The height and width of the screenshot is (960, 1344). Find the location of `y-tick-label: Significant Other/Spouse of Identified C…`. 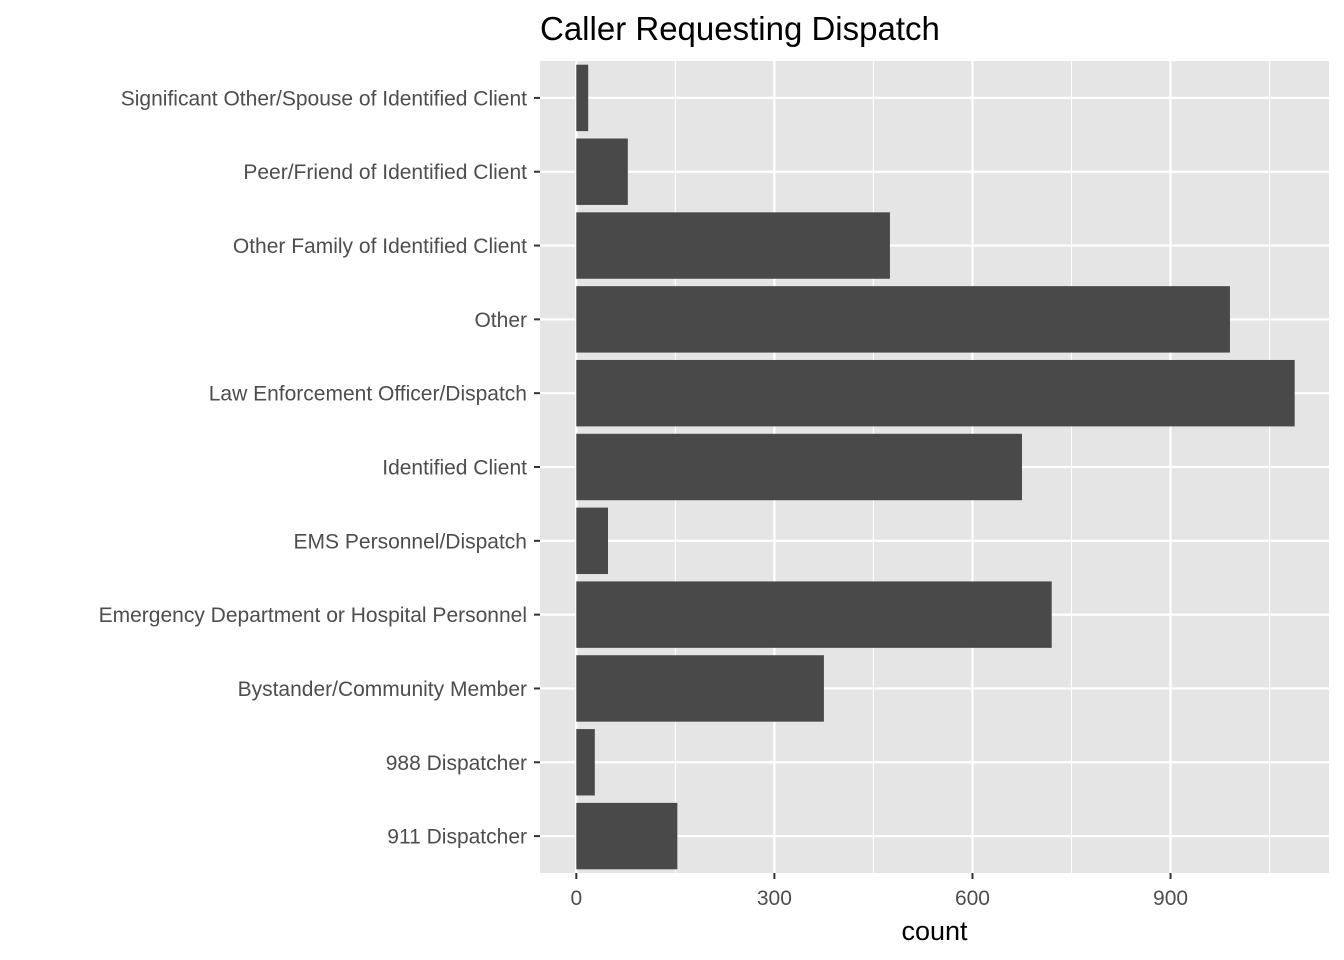

y-tick-label: Significant Other/Spouse of Identified C… is located at coordinates (324, 98).